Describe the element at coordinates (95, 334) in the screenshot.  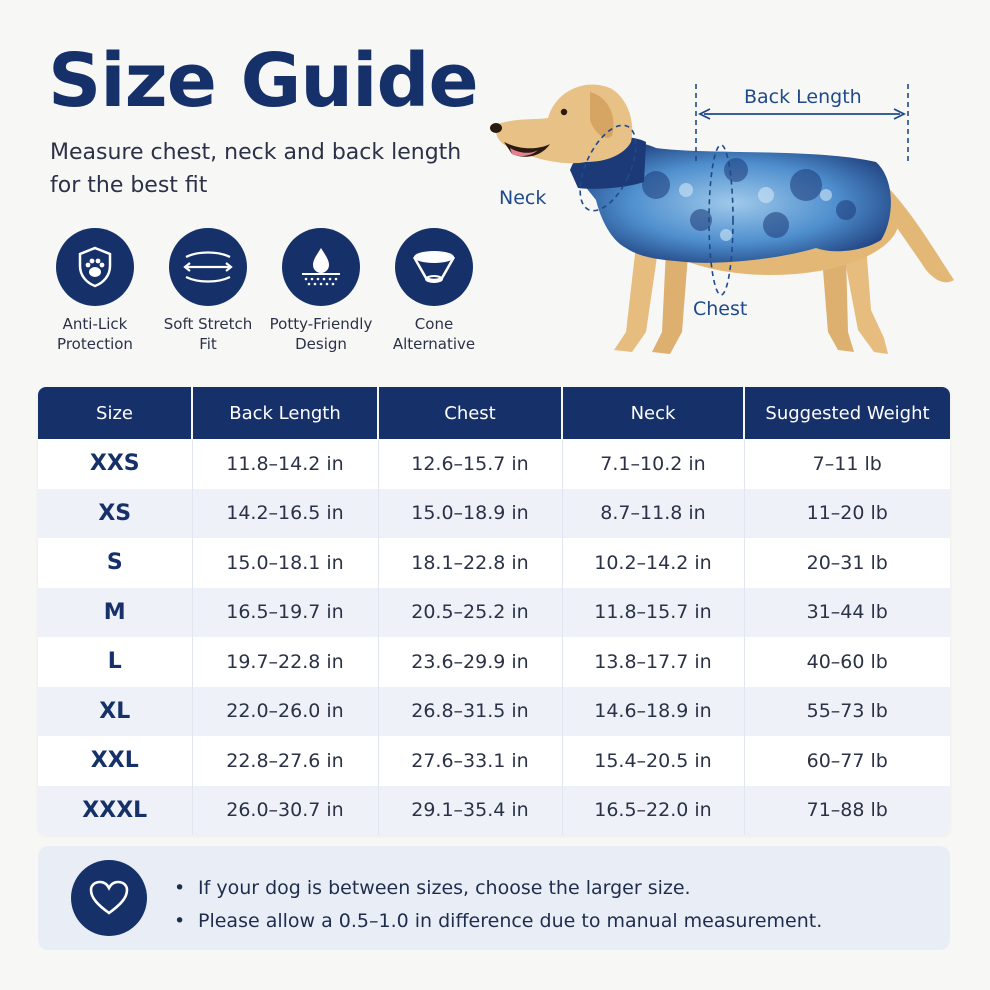
I see `feature-label: Anti-Lick Protection` at that location.